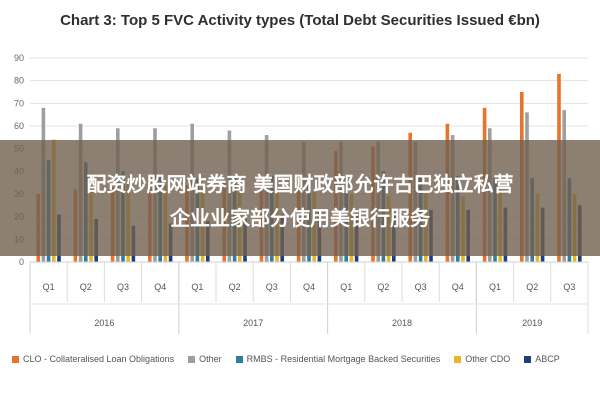 This screenshot has height=400, width=600. Describe the element at coordinates (253, 323) in the screenshot. I see `x-group-label: 2017` at that location.